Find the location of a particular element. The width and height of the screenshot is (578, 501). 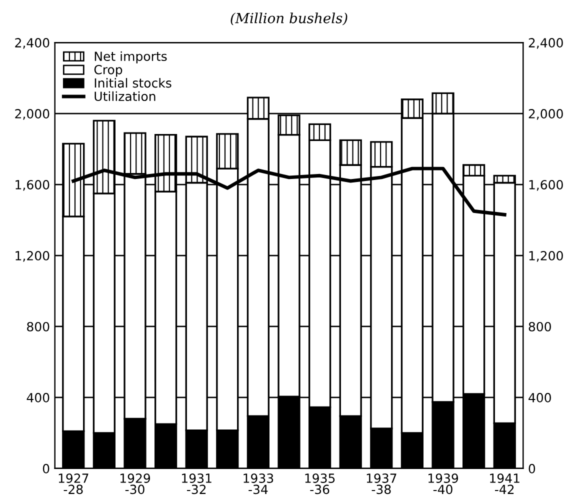

y2-tick-label: 1,600 is located at coordinates (546, 185).